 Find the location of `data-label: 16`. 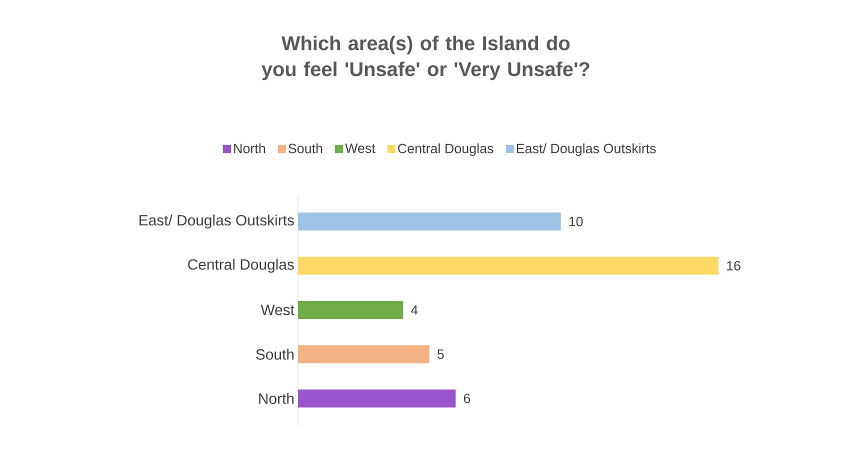

data-label: 16 is located at coordinates (733, 266).